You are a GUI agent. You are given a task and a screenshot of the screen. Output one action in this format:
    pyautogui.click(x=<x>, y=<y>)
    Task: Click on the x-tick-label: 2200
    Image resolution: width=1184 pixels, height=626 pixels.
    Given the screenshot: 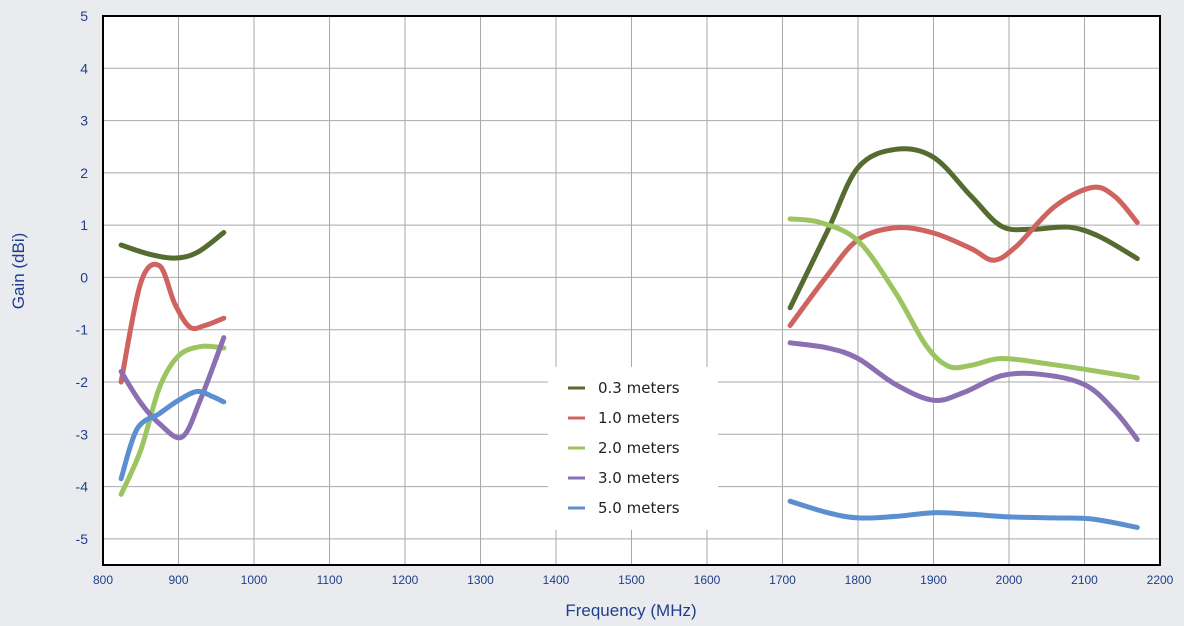 What is the action you would take?
    pyautogui.click(x=1160, y=580)
    